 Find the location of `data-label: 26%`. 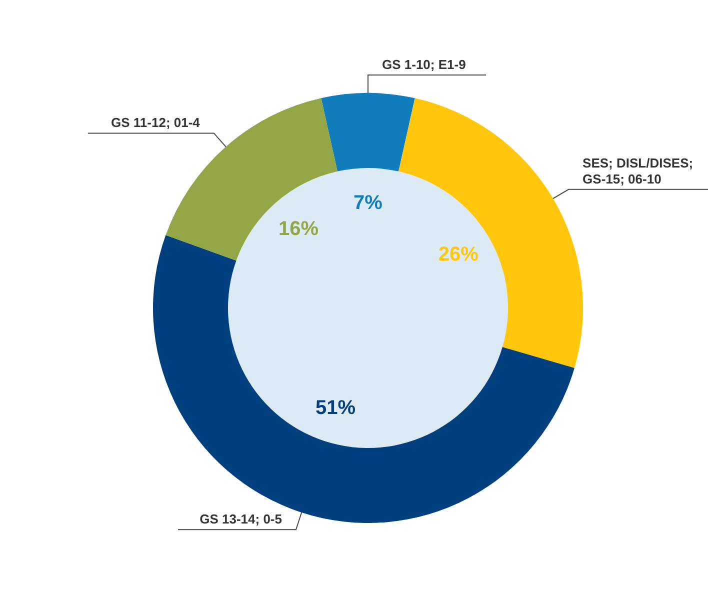

data-label: 26% is located at coordinates (458, 255).